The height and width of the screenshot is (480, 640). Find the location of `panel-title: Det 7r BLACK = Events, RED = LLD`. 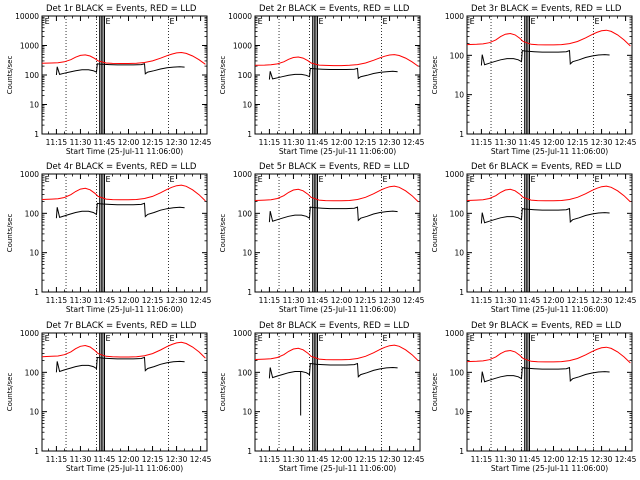

panel-title: Det 7r BLACK = Events, RED = LLD is located at coordinates (121, 326).